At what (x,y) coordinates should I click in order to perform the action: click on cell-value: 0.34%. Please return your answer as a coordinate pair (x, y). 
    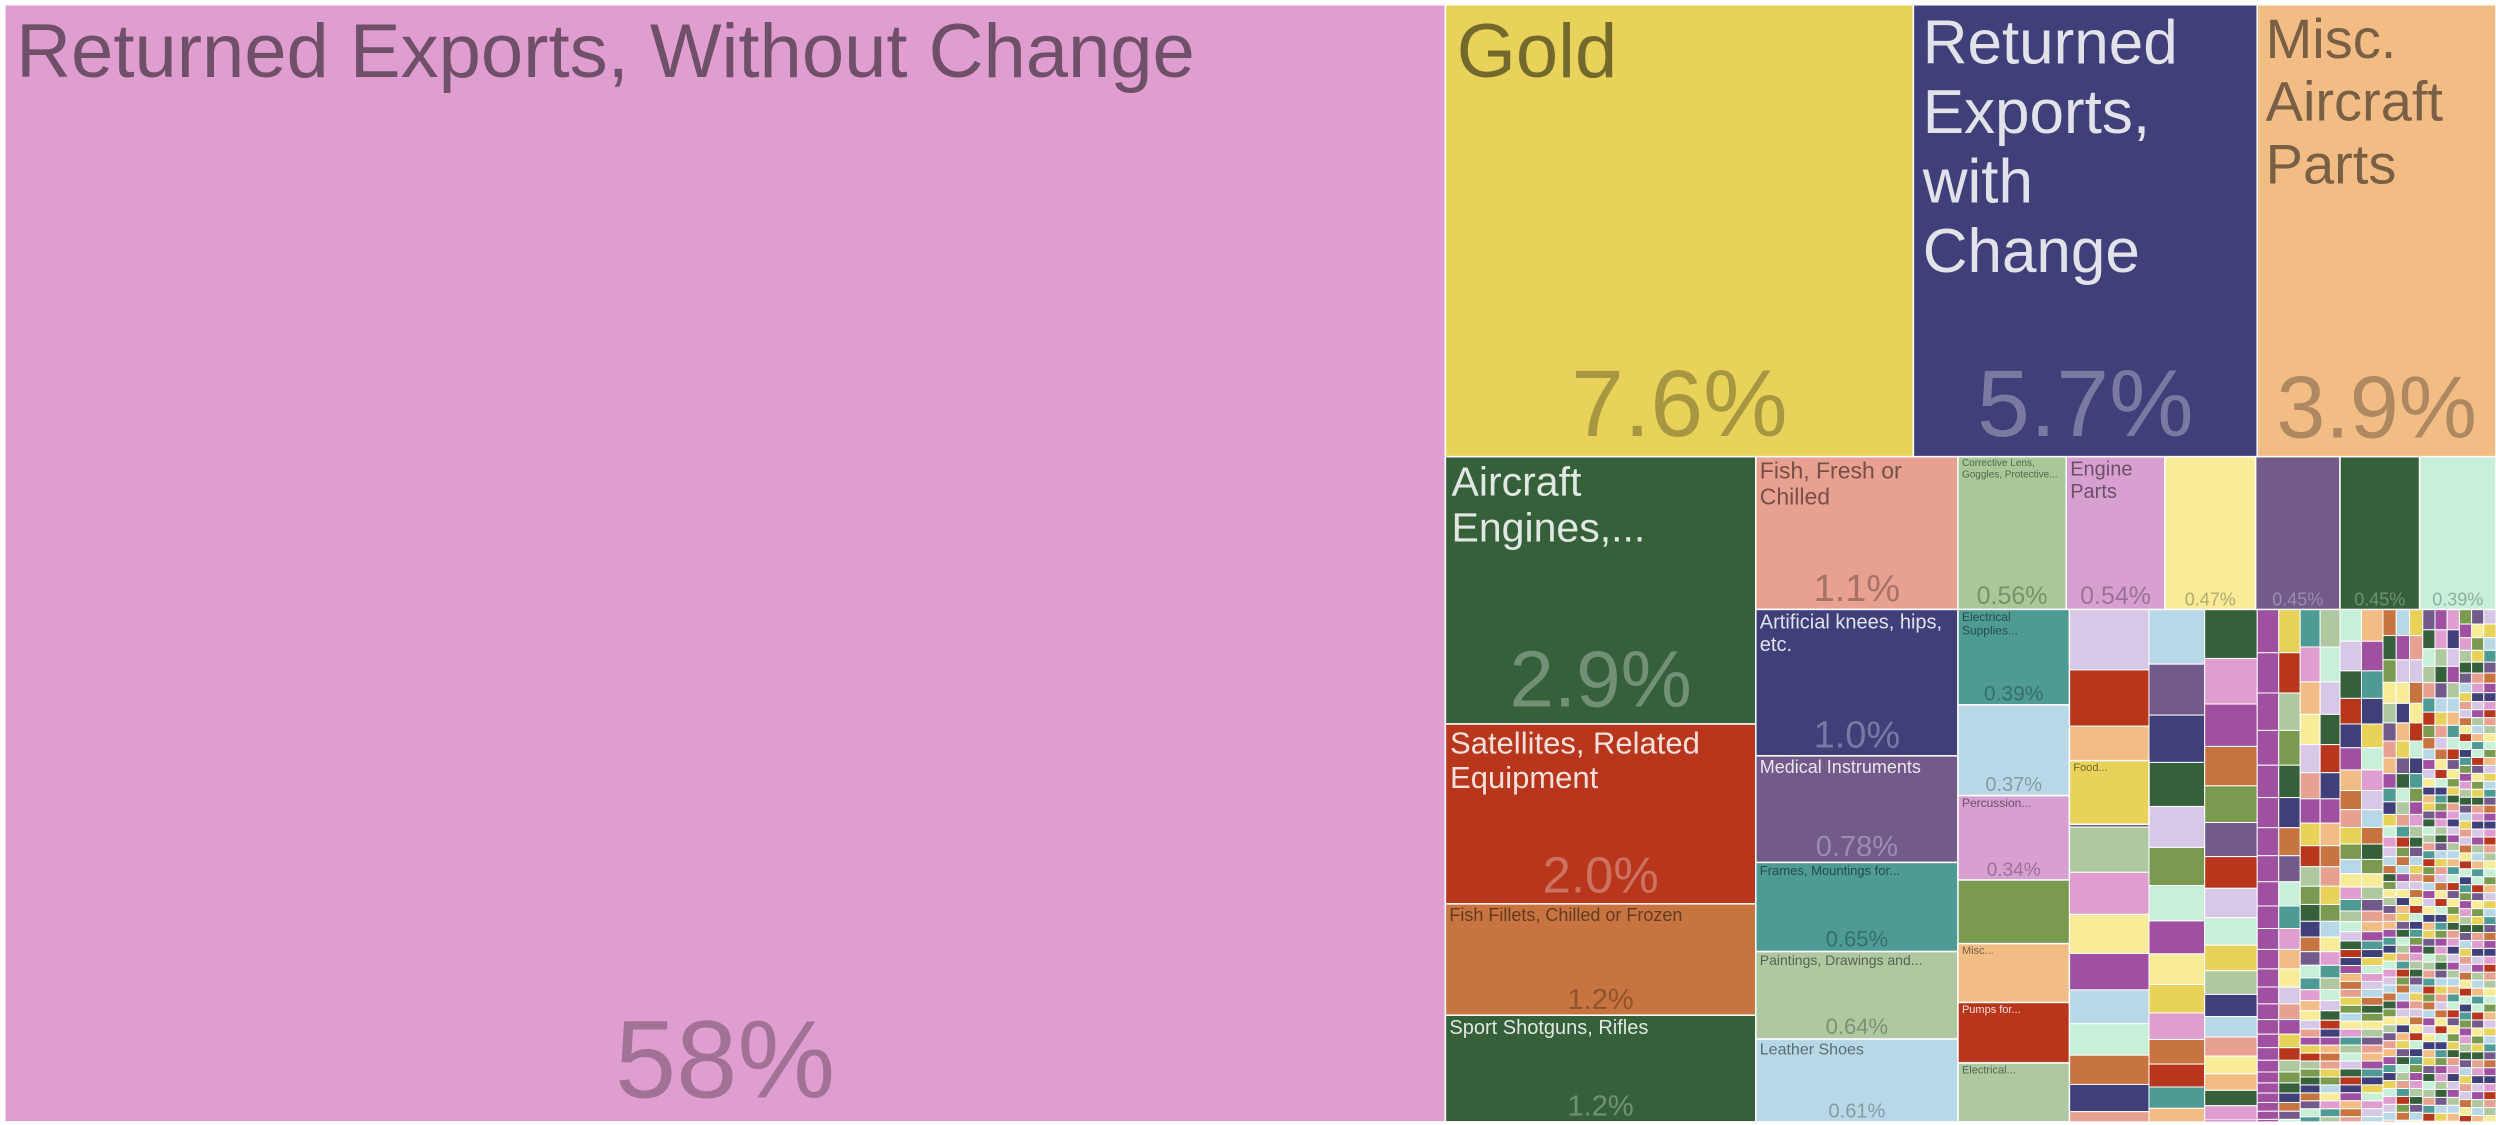
    Looking at the image, I should click on (2014, 870).